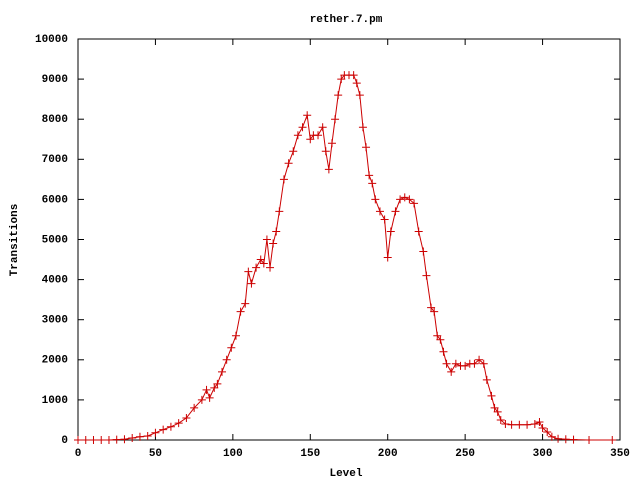 This screenshot has height=480, width=640. What do you see at coordinates (55, 120) in the screenshot?
I see `y-tick-label: 8000` at bounding box center [55, 120].